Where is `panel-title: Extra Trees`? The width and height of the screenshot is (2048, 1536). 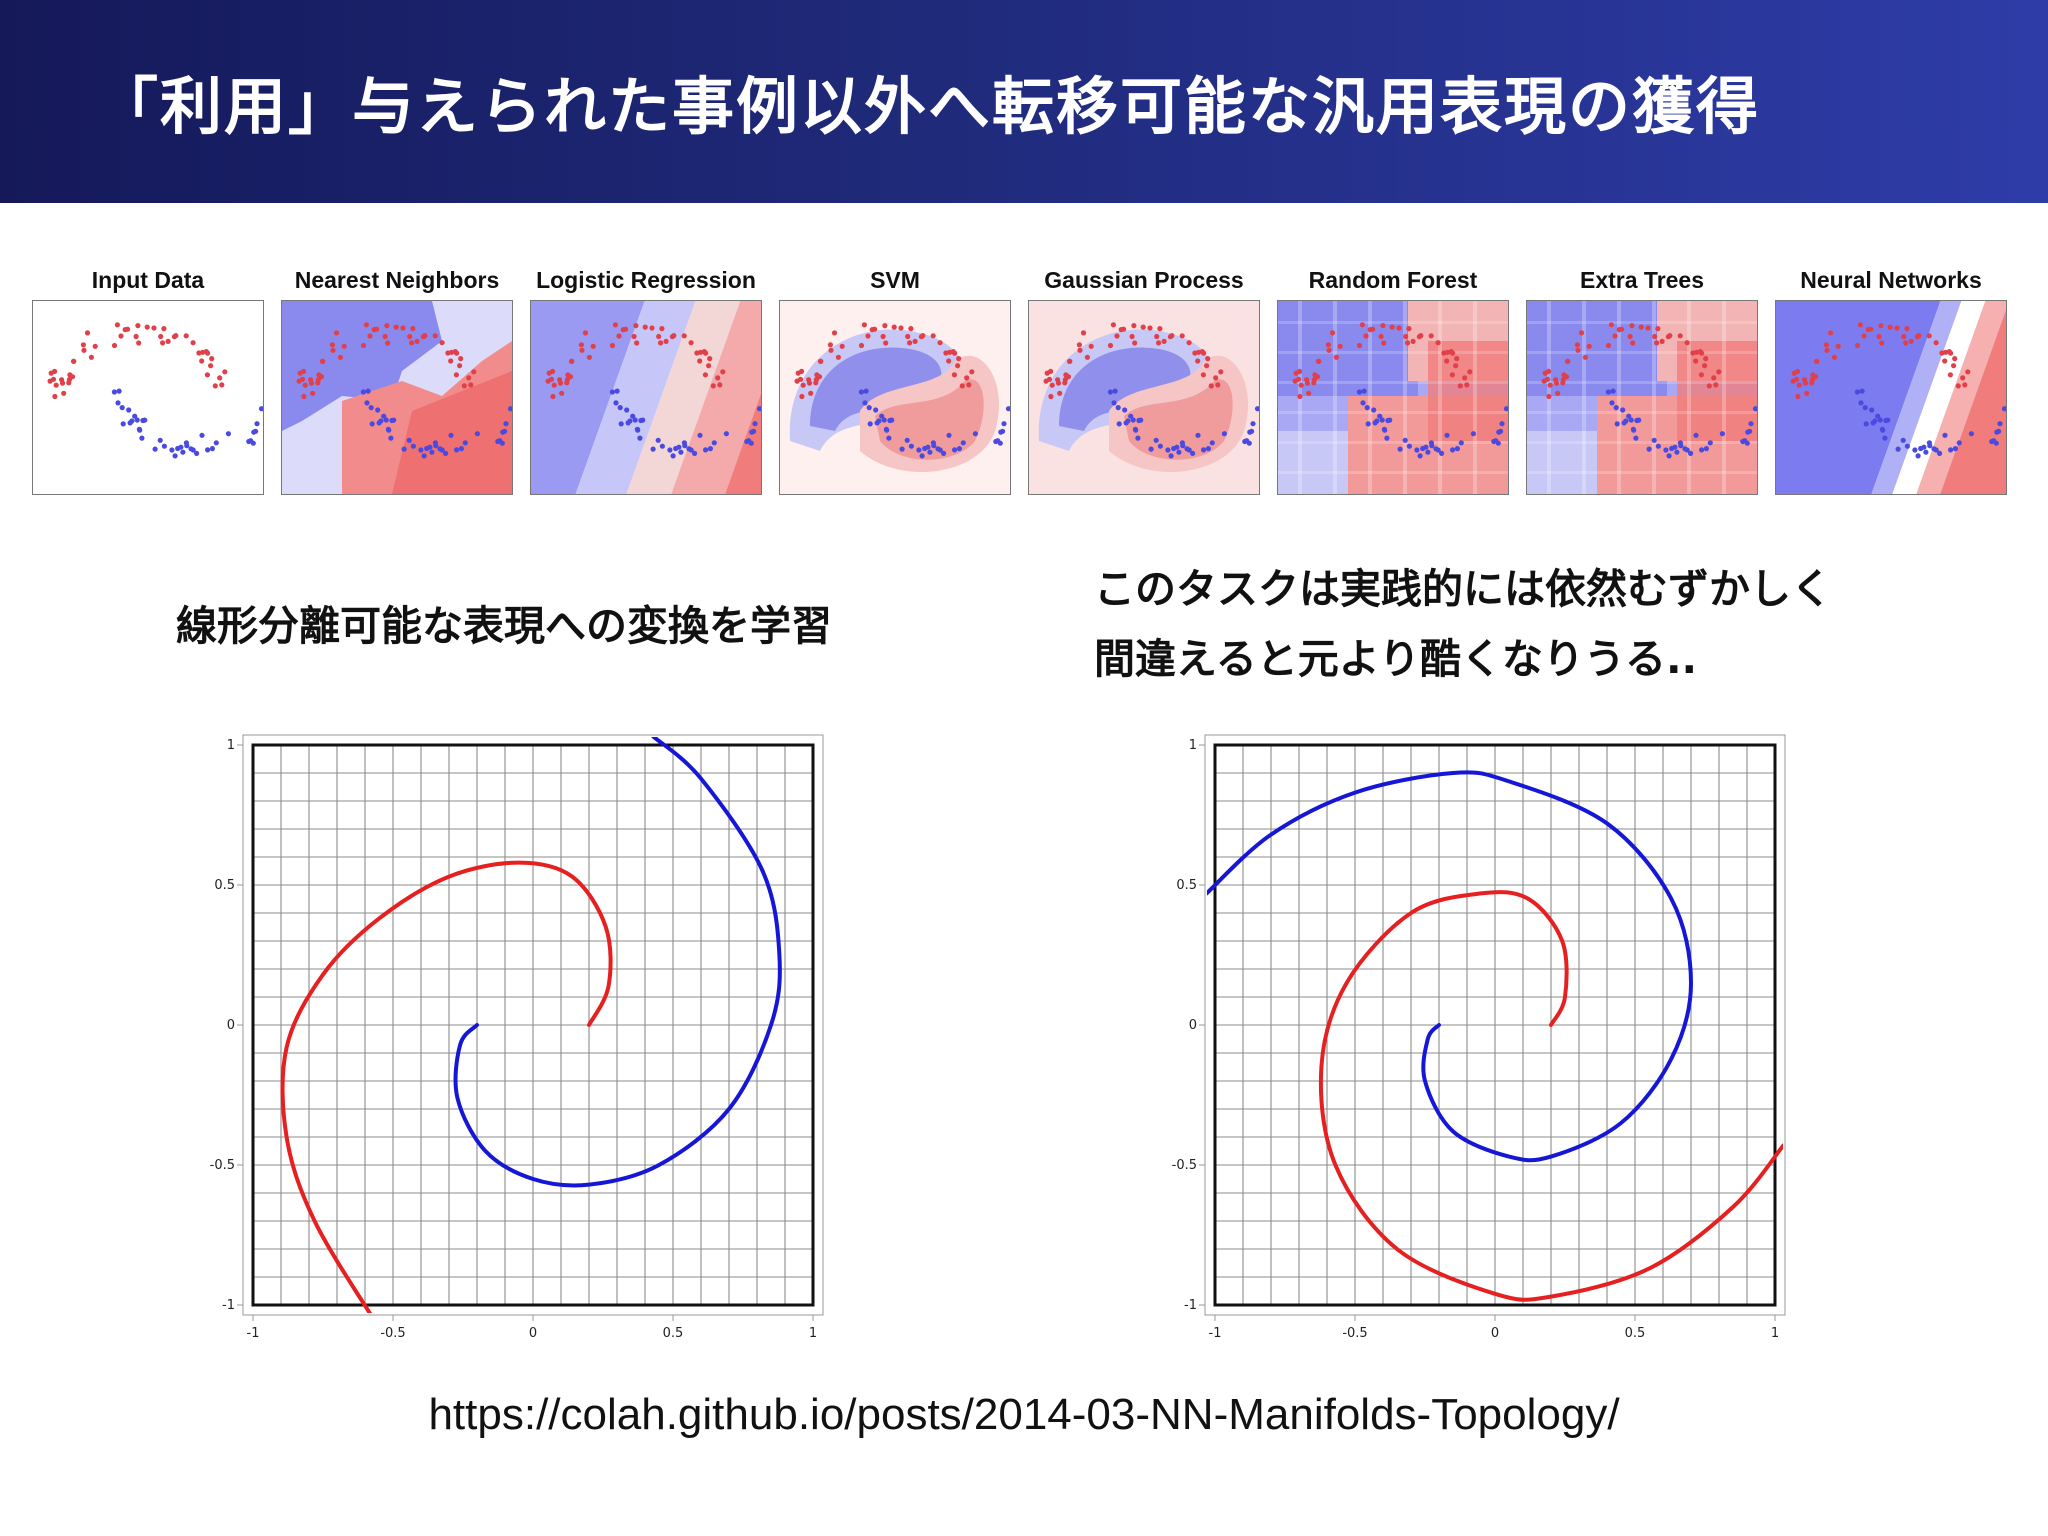 panel-title: Extra Trees is located at coordinates (1642, 280).